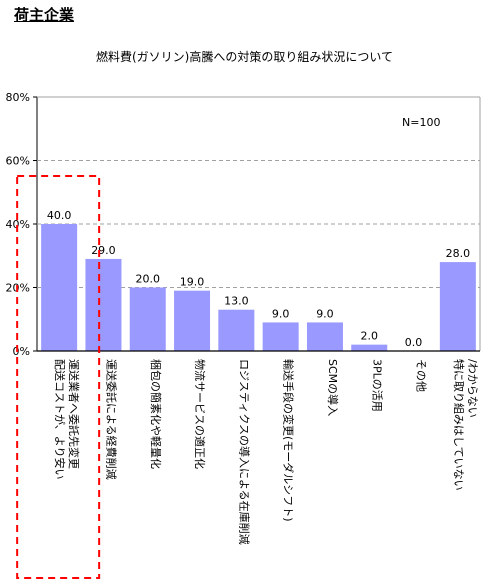 The image size is (500, 588). Describe the element at coordinates (370, 336) in the screenshot. I see `bar-value-label: 2.0` at that location.